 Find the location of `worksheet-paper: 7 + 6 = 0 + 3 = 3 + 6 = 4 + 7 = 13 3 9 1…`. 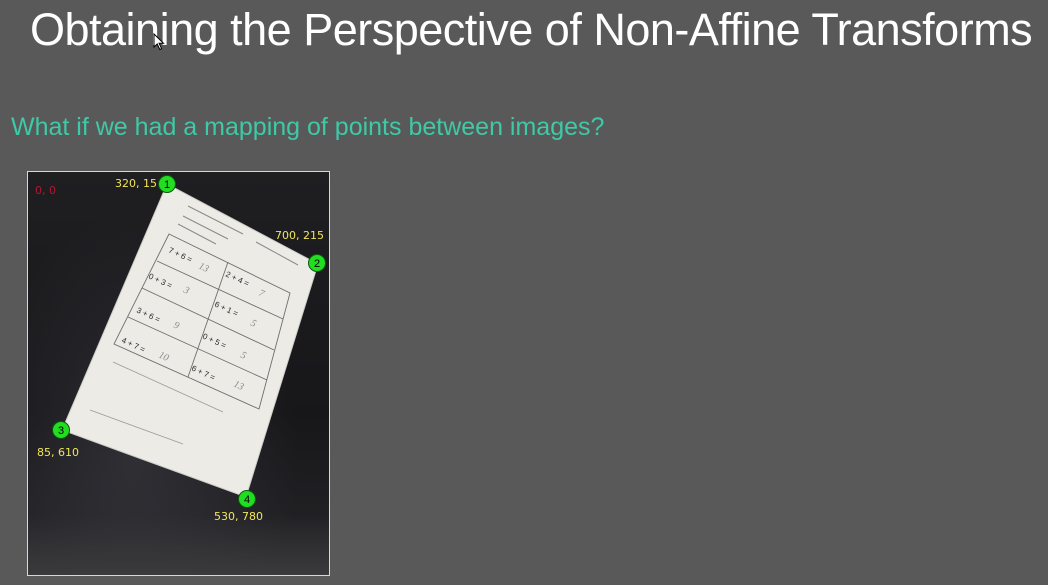

worksheet-paper: 7 + 6 = 0 + 3 = 3 + 6 = 4 + 7 = 13 3 9 1… is located at coordinates (190, 340).